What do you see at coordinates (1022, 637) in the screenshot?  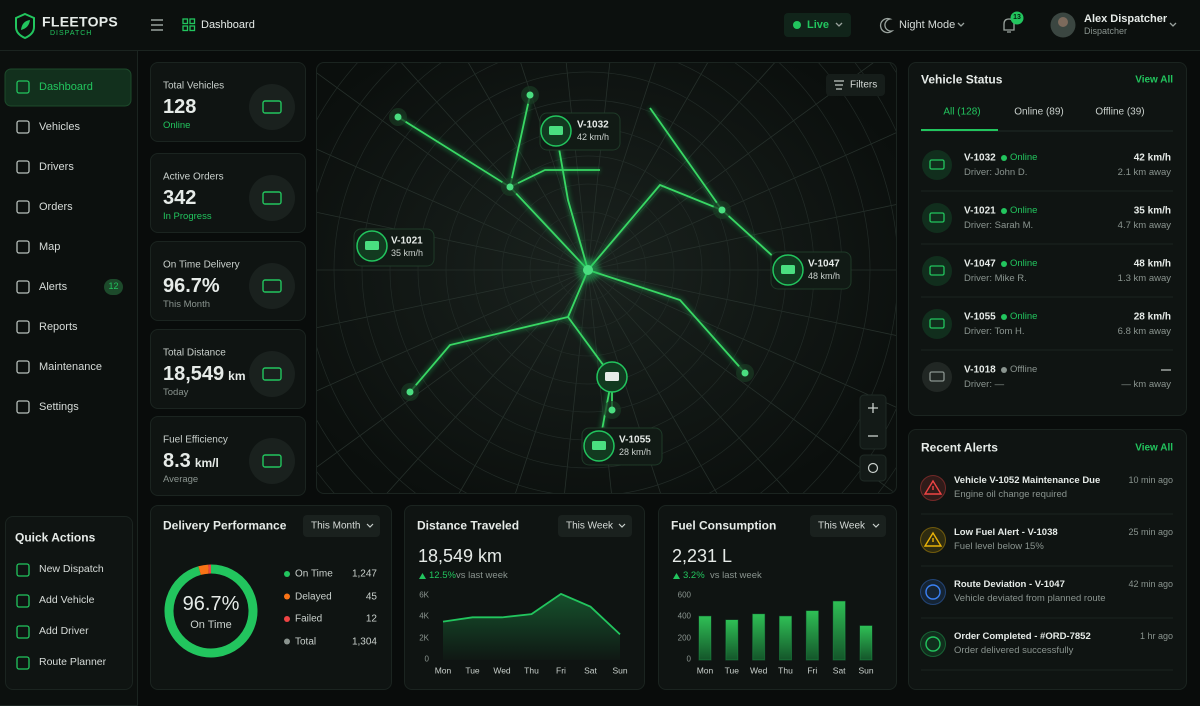 I see `alert-title: Order Completed - #ORD-7852` at bounding box center [1022, 637].